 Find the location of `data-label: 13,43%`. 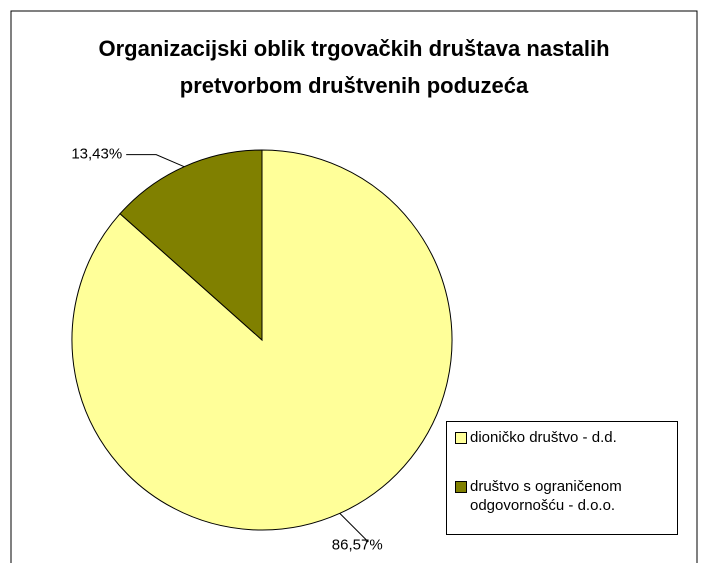

data-label: 13,43% is located at coordinates (96, 154).